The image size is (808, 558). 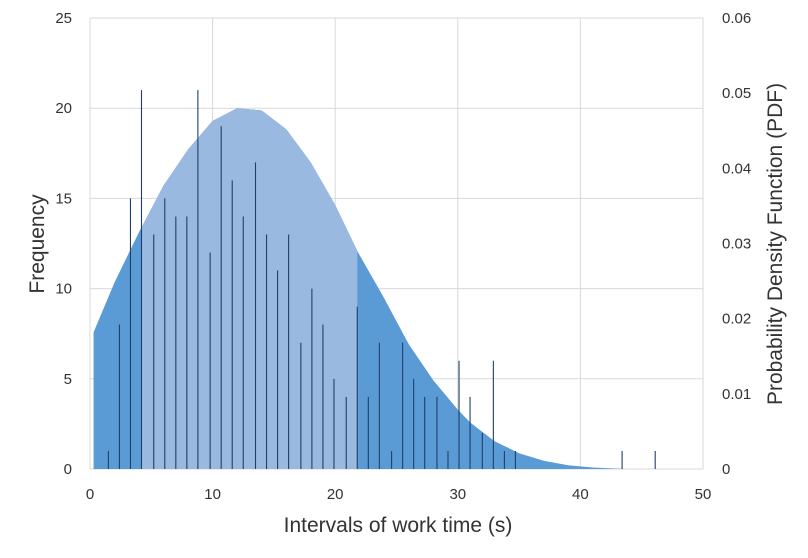 I want to click on y2-tick-label: 0.03, so click(x=736, y=244).